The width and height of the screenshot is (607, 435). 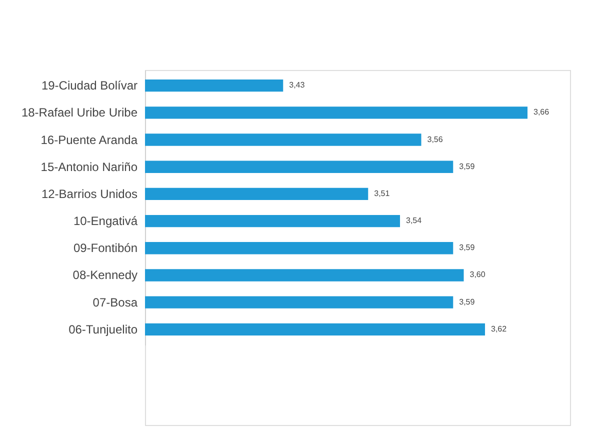 What do you see at coordinates (414, 221) in the screenshot?
I see `data-label: 3,54` at bounding box center [414, 221].